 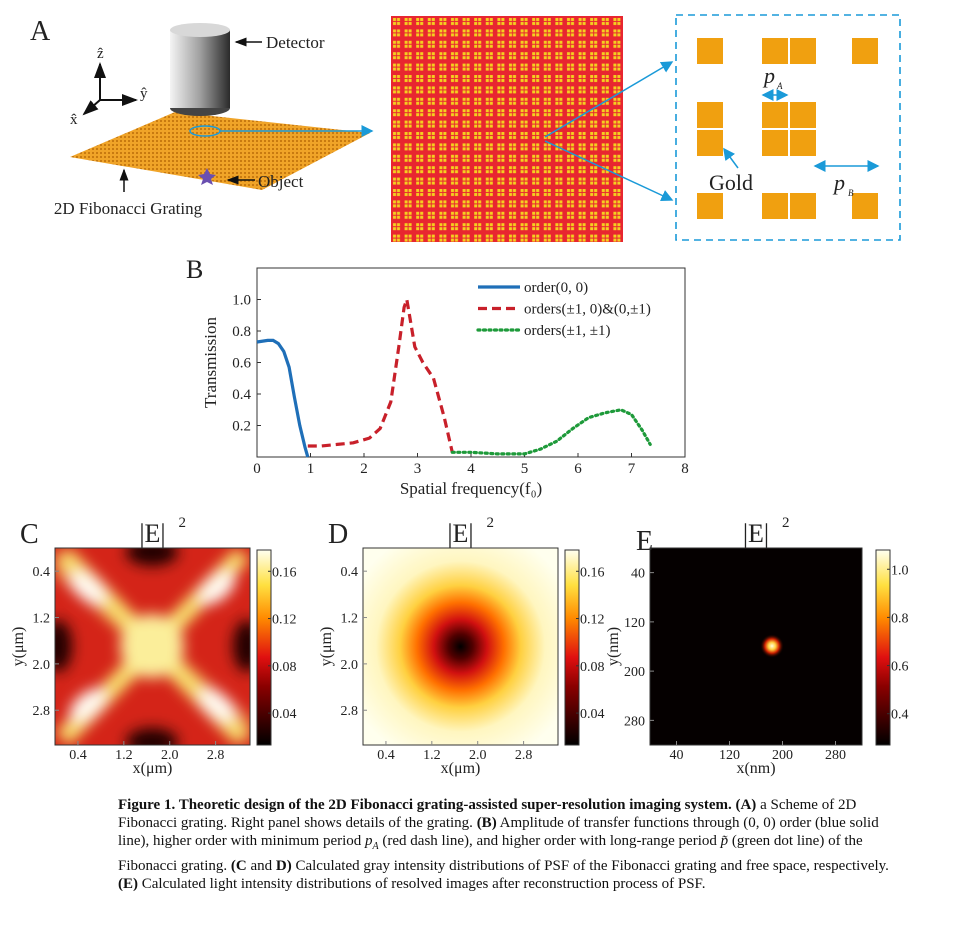 What do you see at coordinates (724, 841) in the screenshot?
I see `caption-symbol: p̃` at bounding box center [724, 841].